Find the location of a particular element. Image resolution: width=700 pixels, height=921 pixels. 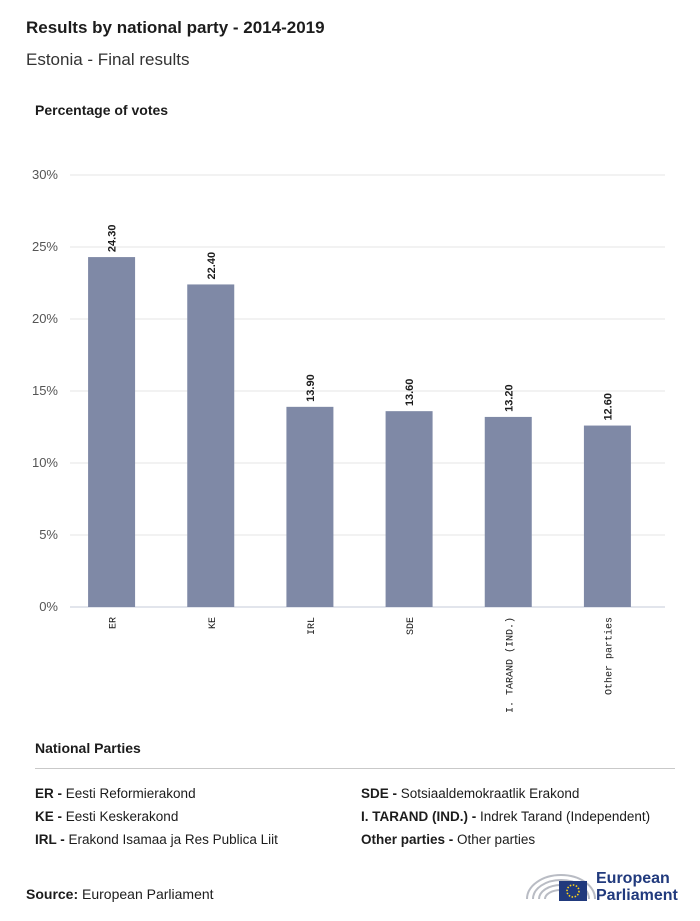

data-label: 13.90 is located at coordinates (311, 388).